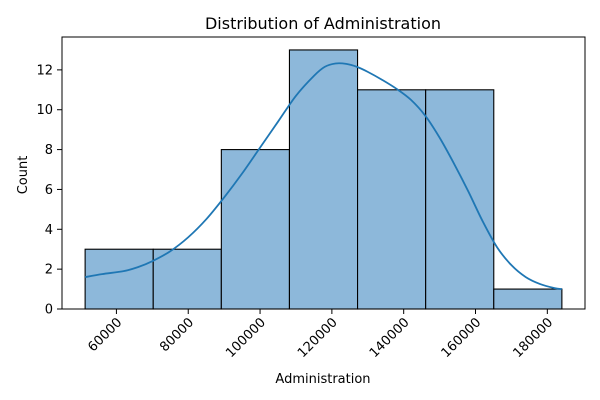  I want to click on y-tick-label: 8, so click(49, 150).